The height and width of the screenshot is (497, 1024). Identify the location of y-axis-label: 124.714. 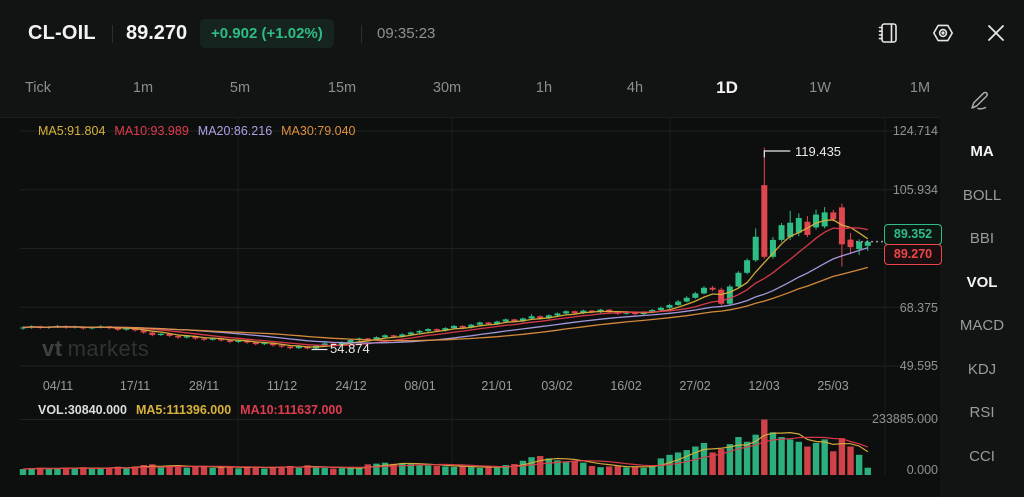
(915, 131).